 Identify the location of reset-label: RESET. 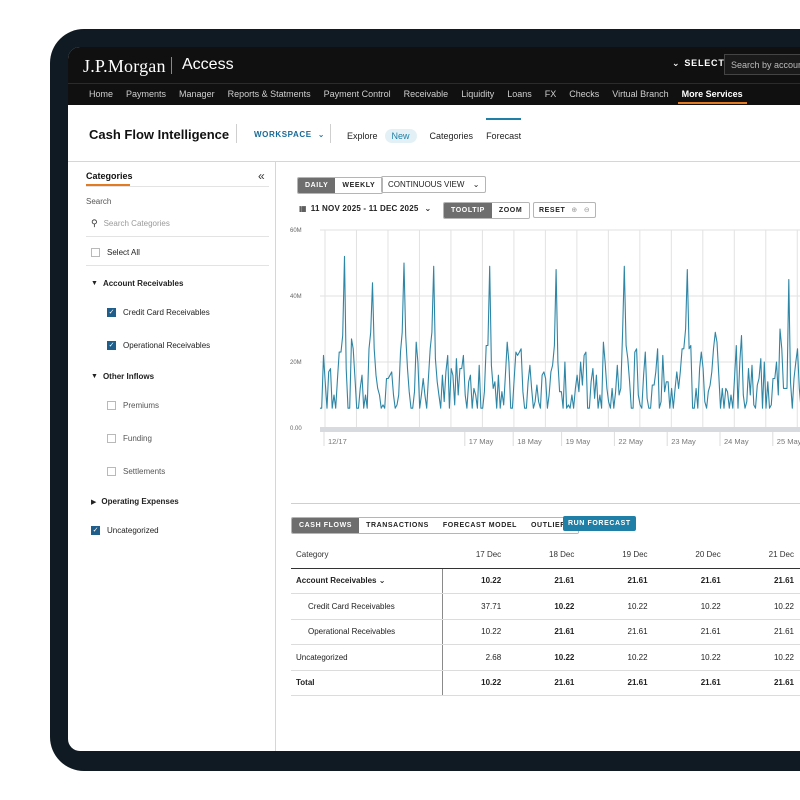
(552, 210).